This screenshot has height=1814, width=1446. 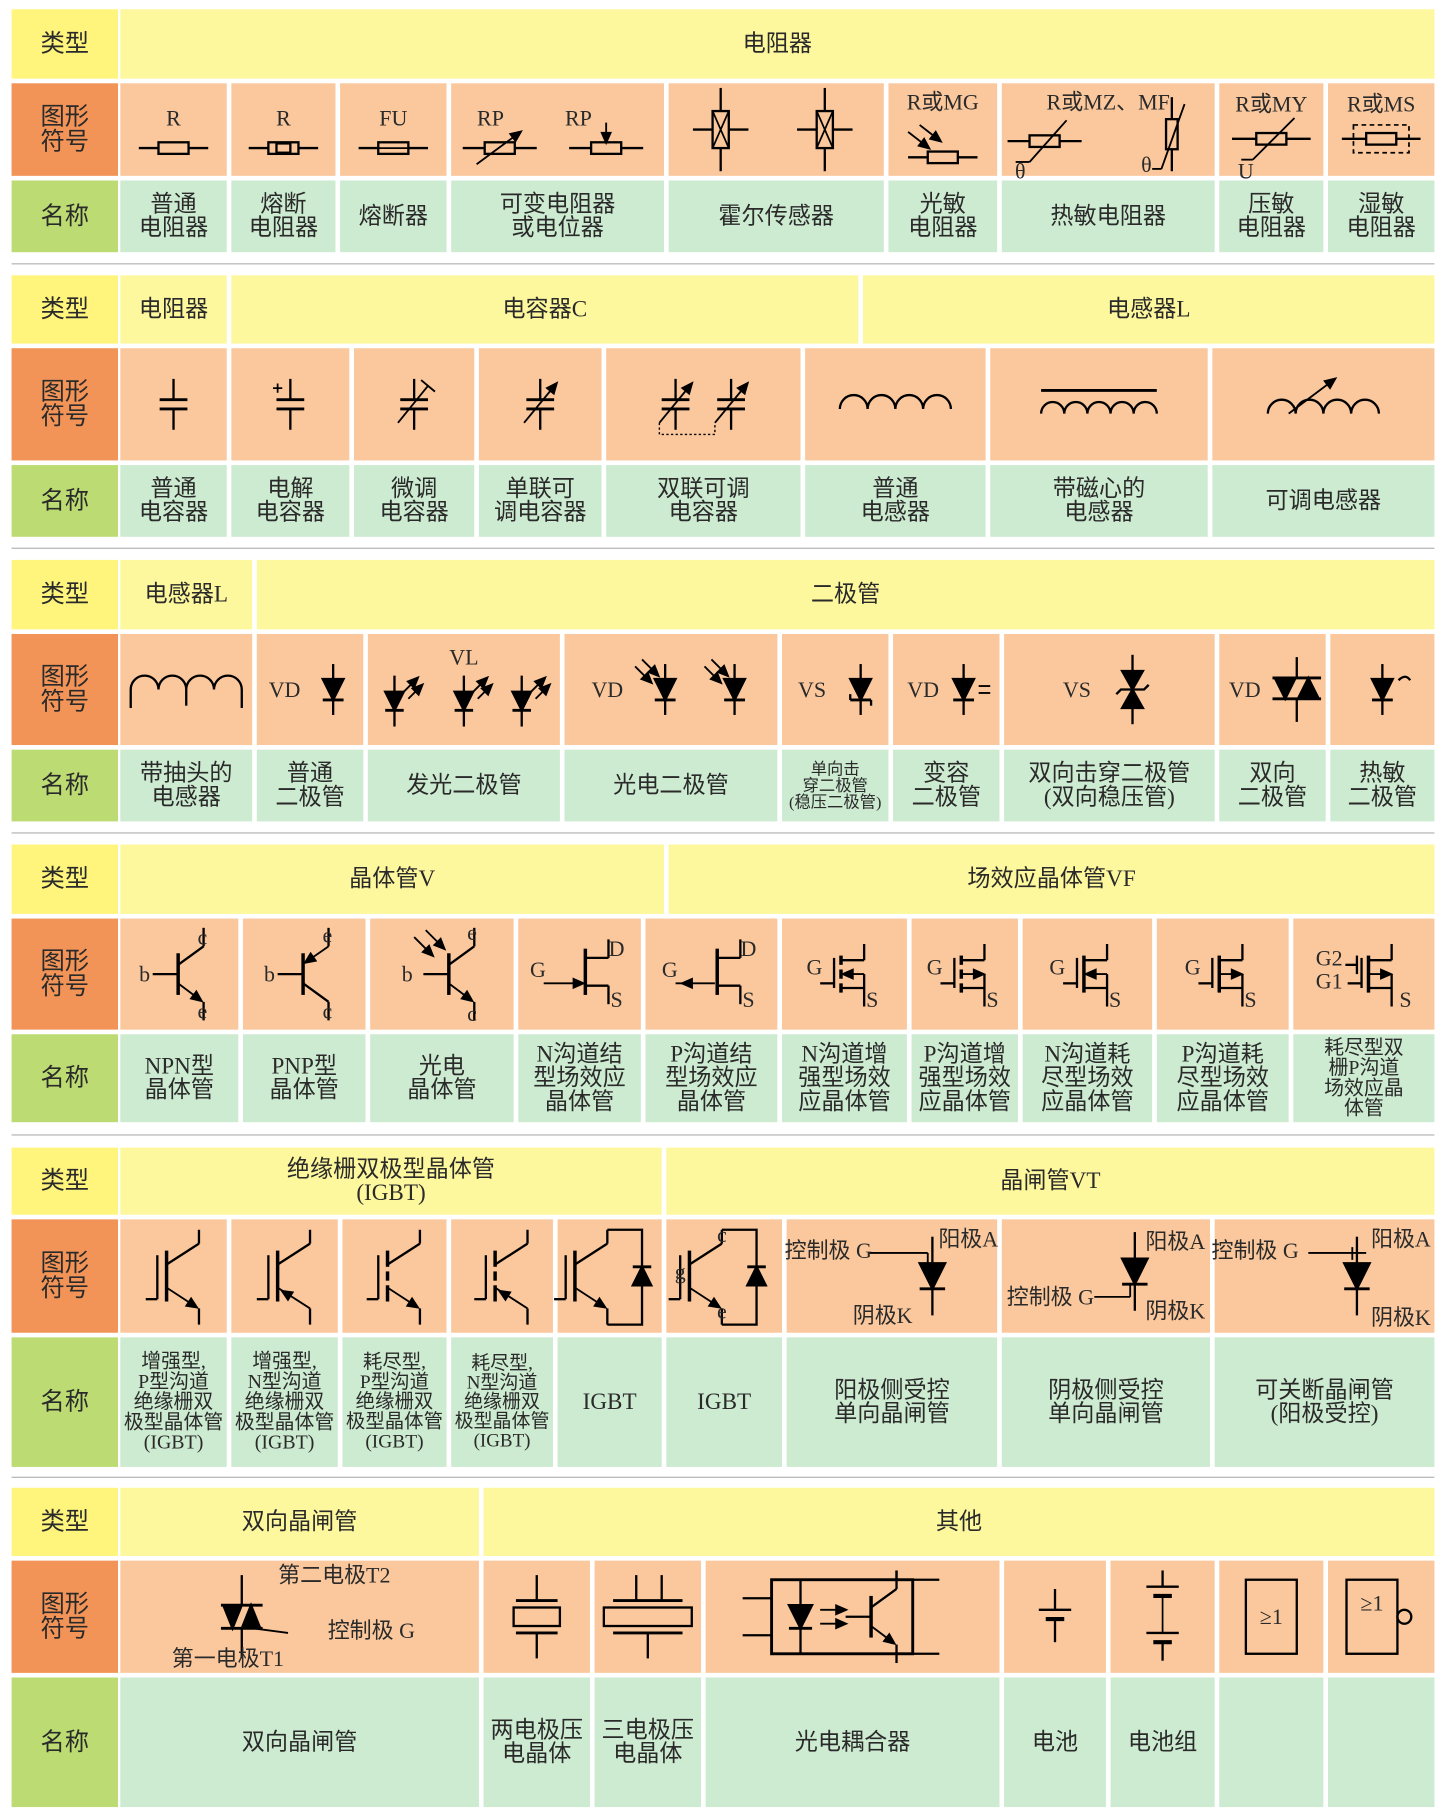 I want to click on item-name: 耗尽型,, so click(x=394, y=1362).